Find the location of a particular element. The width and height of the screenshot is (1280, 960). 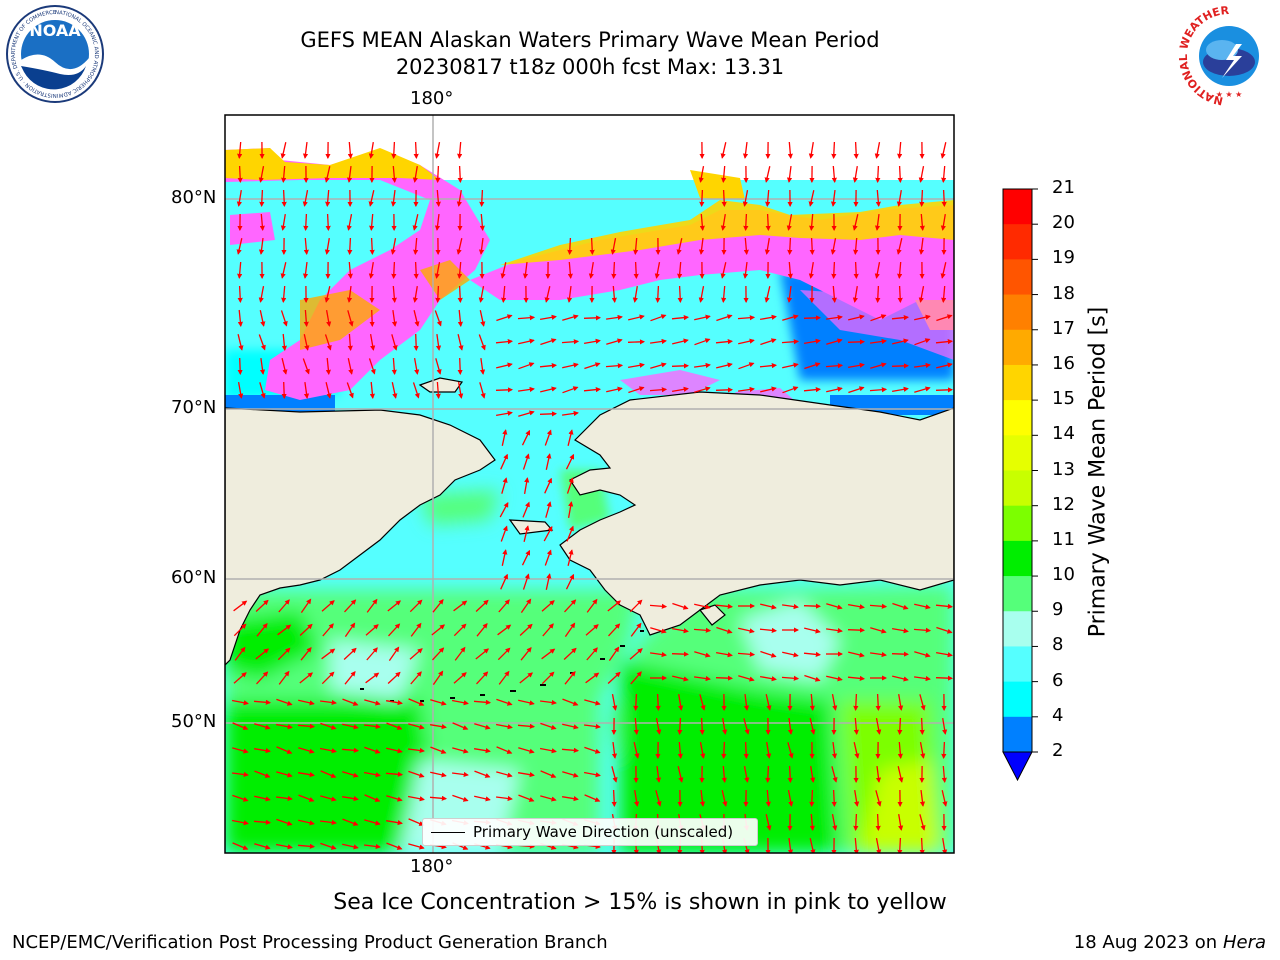

legend-label: Primary Wave Direction (unscaled) is located at coordinates (603, 832).